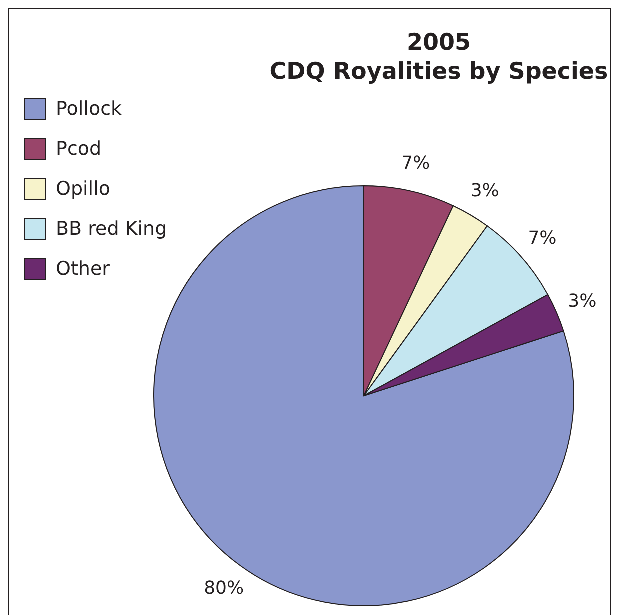 This screenshot has height=615, width=619. Describe the element at coordinates (89, 109) in the screenshot. I see `legend-label: Pollock` at that location.